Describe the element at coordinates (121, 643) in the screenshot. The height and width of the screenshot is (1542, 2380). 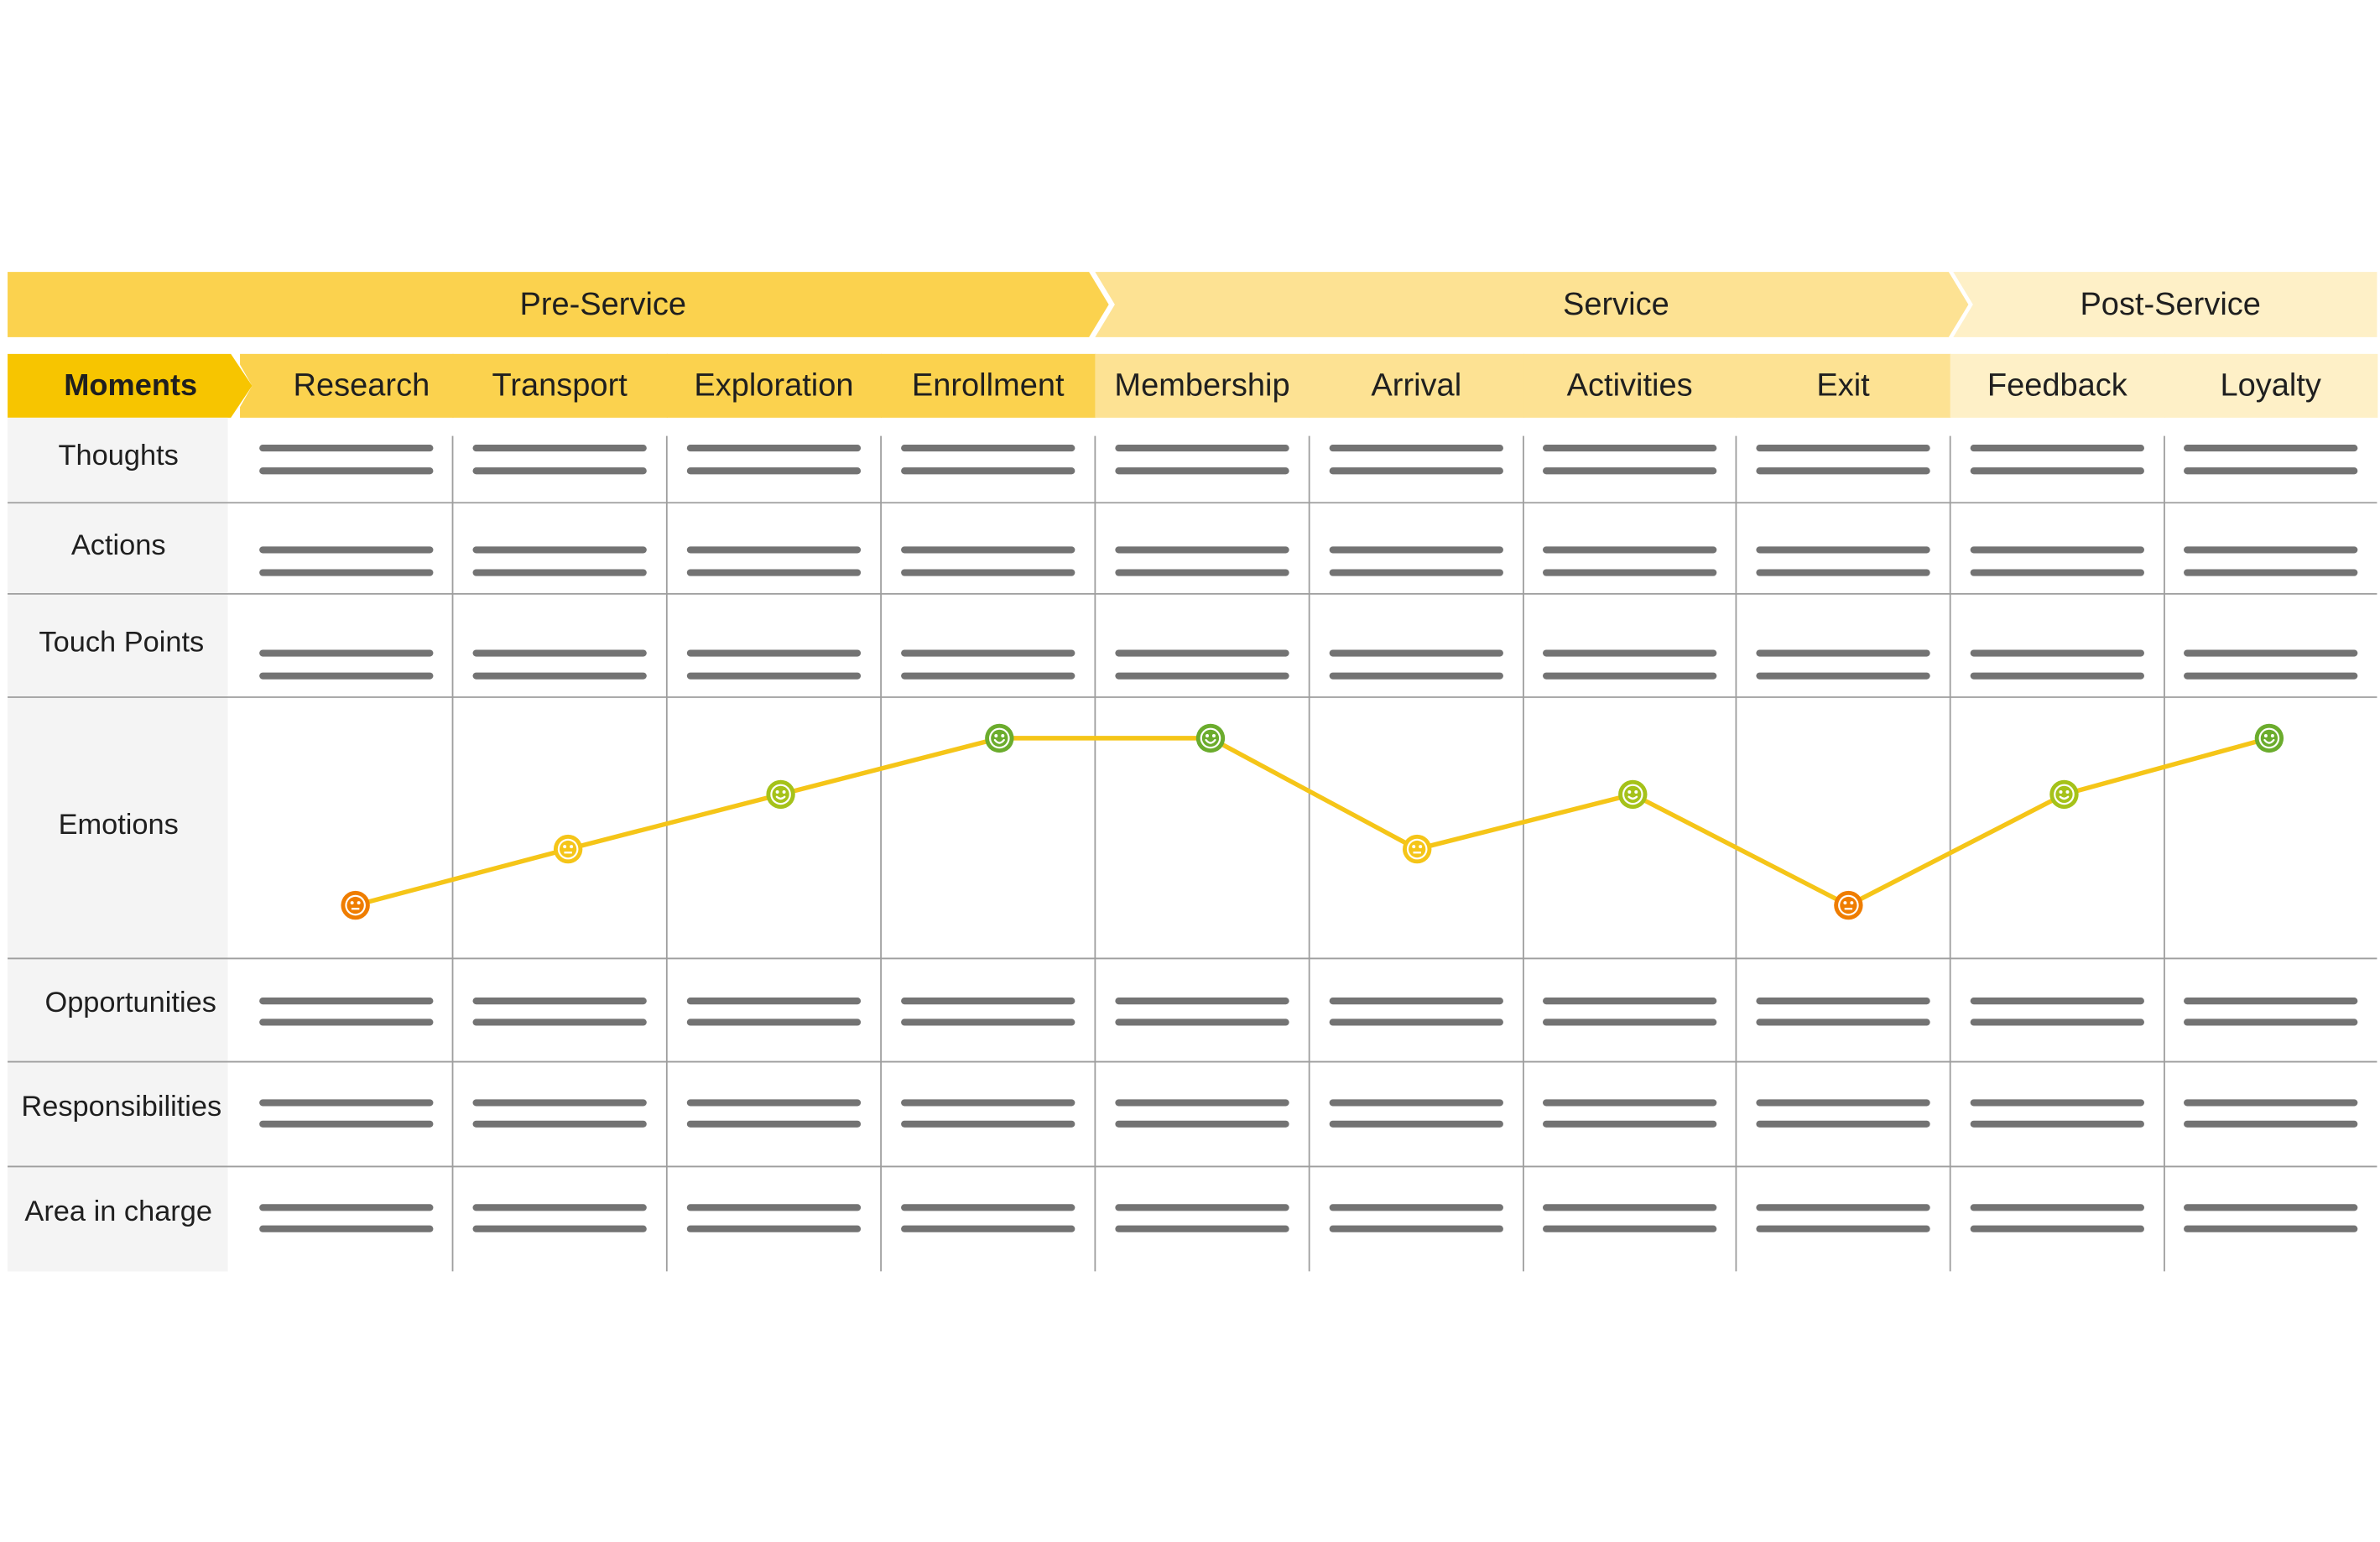
I see `row-label-touch-points: Touch Points` at that location.